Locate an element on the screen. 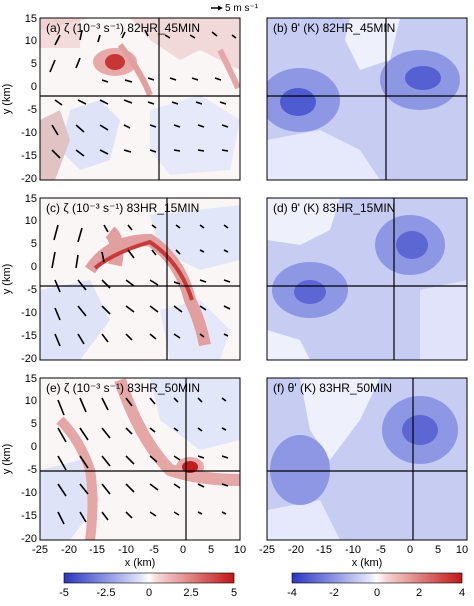 The width and height of the screenshot is (474, 606). panel-c: (c) ζ (10⁻³ s⁻¹) 83HR_15MIN is located at coordinates (140, 279).